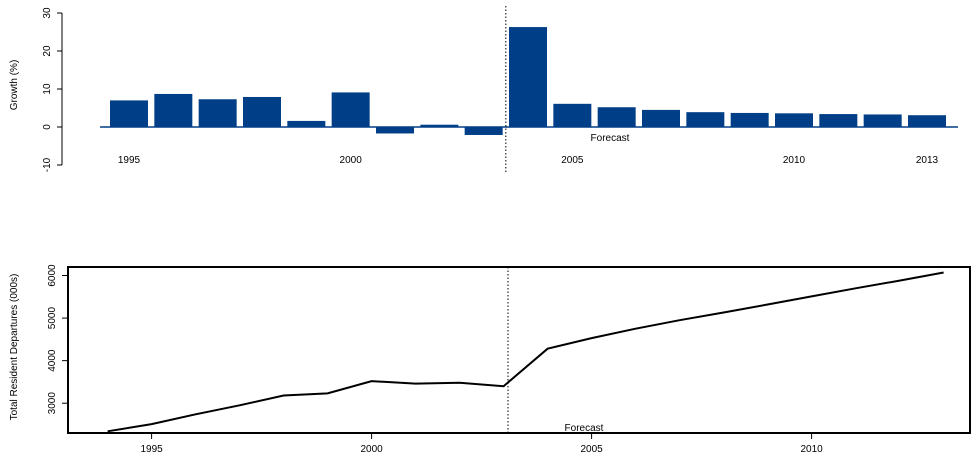 The height and width of the screenshot is (456, 978). Describe the element at coordinates (584, 428) in the screenshot. I see `line-forecast-label: Forecast` at that location.